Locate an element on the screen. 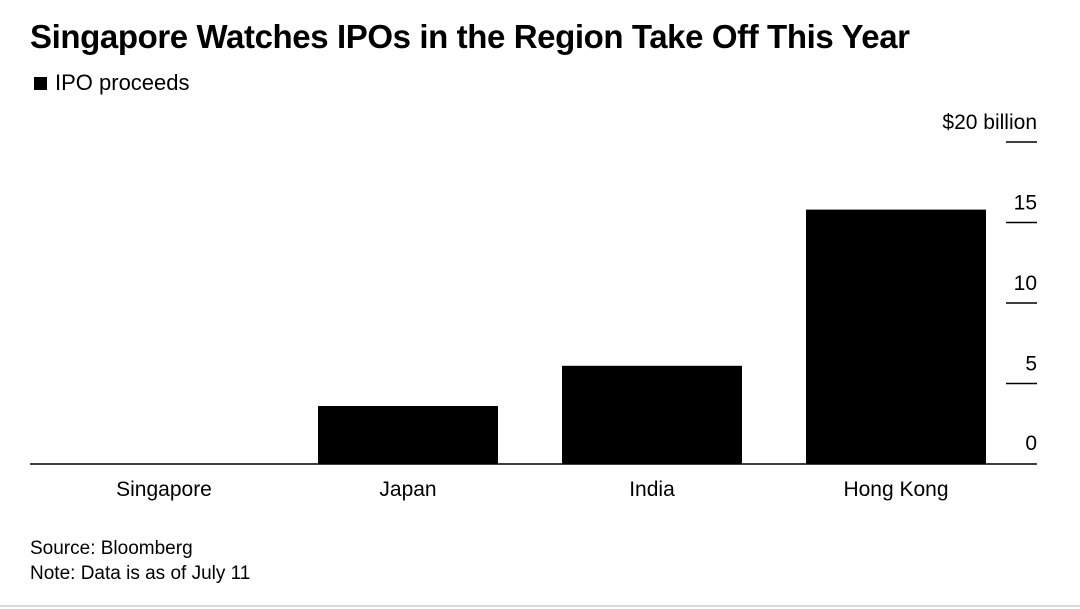 Image resolution: width=1080 pixels, height=609 pixels. x-tick-label: Japan is located at coordinates (407, 489).